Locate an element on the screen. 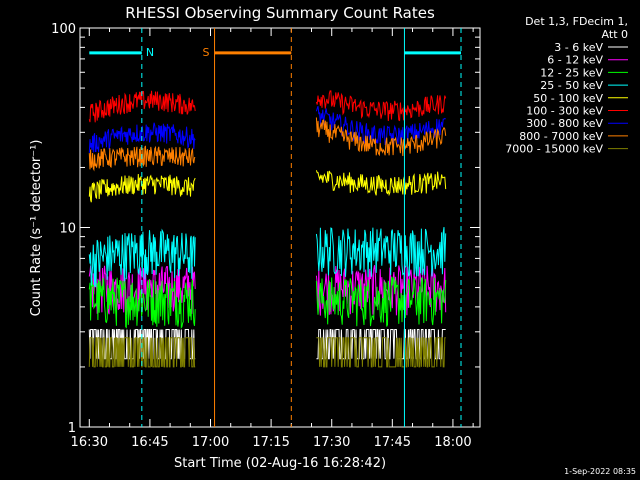  legend-label: 300 - 800 keV is located at coordinates (564, 123).